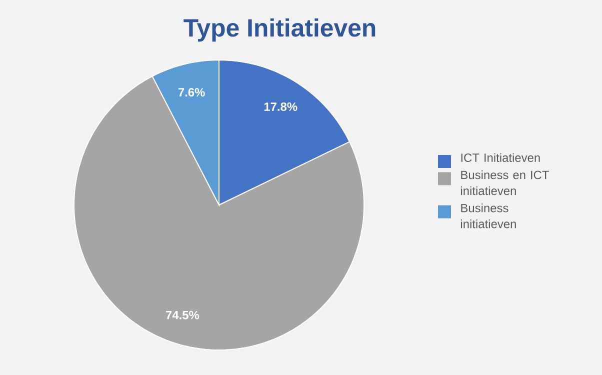  What do you see at coordinates (280, 30) in the screenshot?
I see `chart-title: Type Initiatieven` at bounding box center [280, 30].